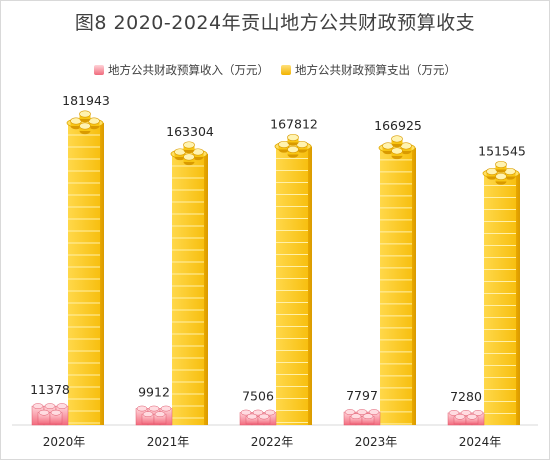  I want to click on legend-item-expenditure: 地方公共财政预算支出（万元）, so click(368, 70).